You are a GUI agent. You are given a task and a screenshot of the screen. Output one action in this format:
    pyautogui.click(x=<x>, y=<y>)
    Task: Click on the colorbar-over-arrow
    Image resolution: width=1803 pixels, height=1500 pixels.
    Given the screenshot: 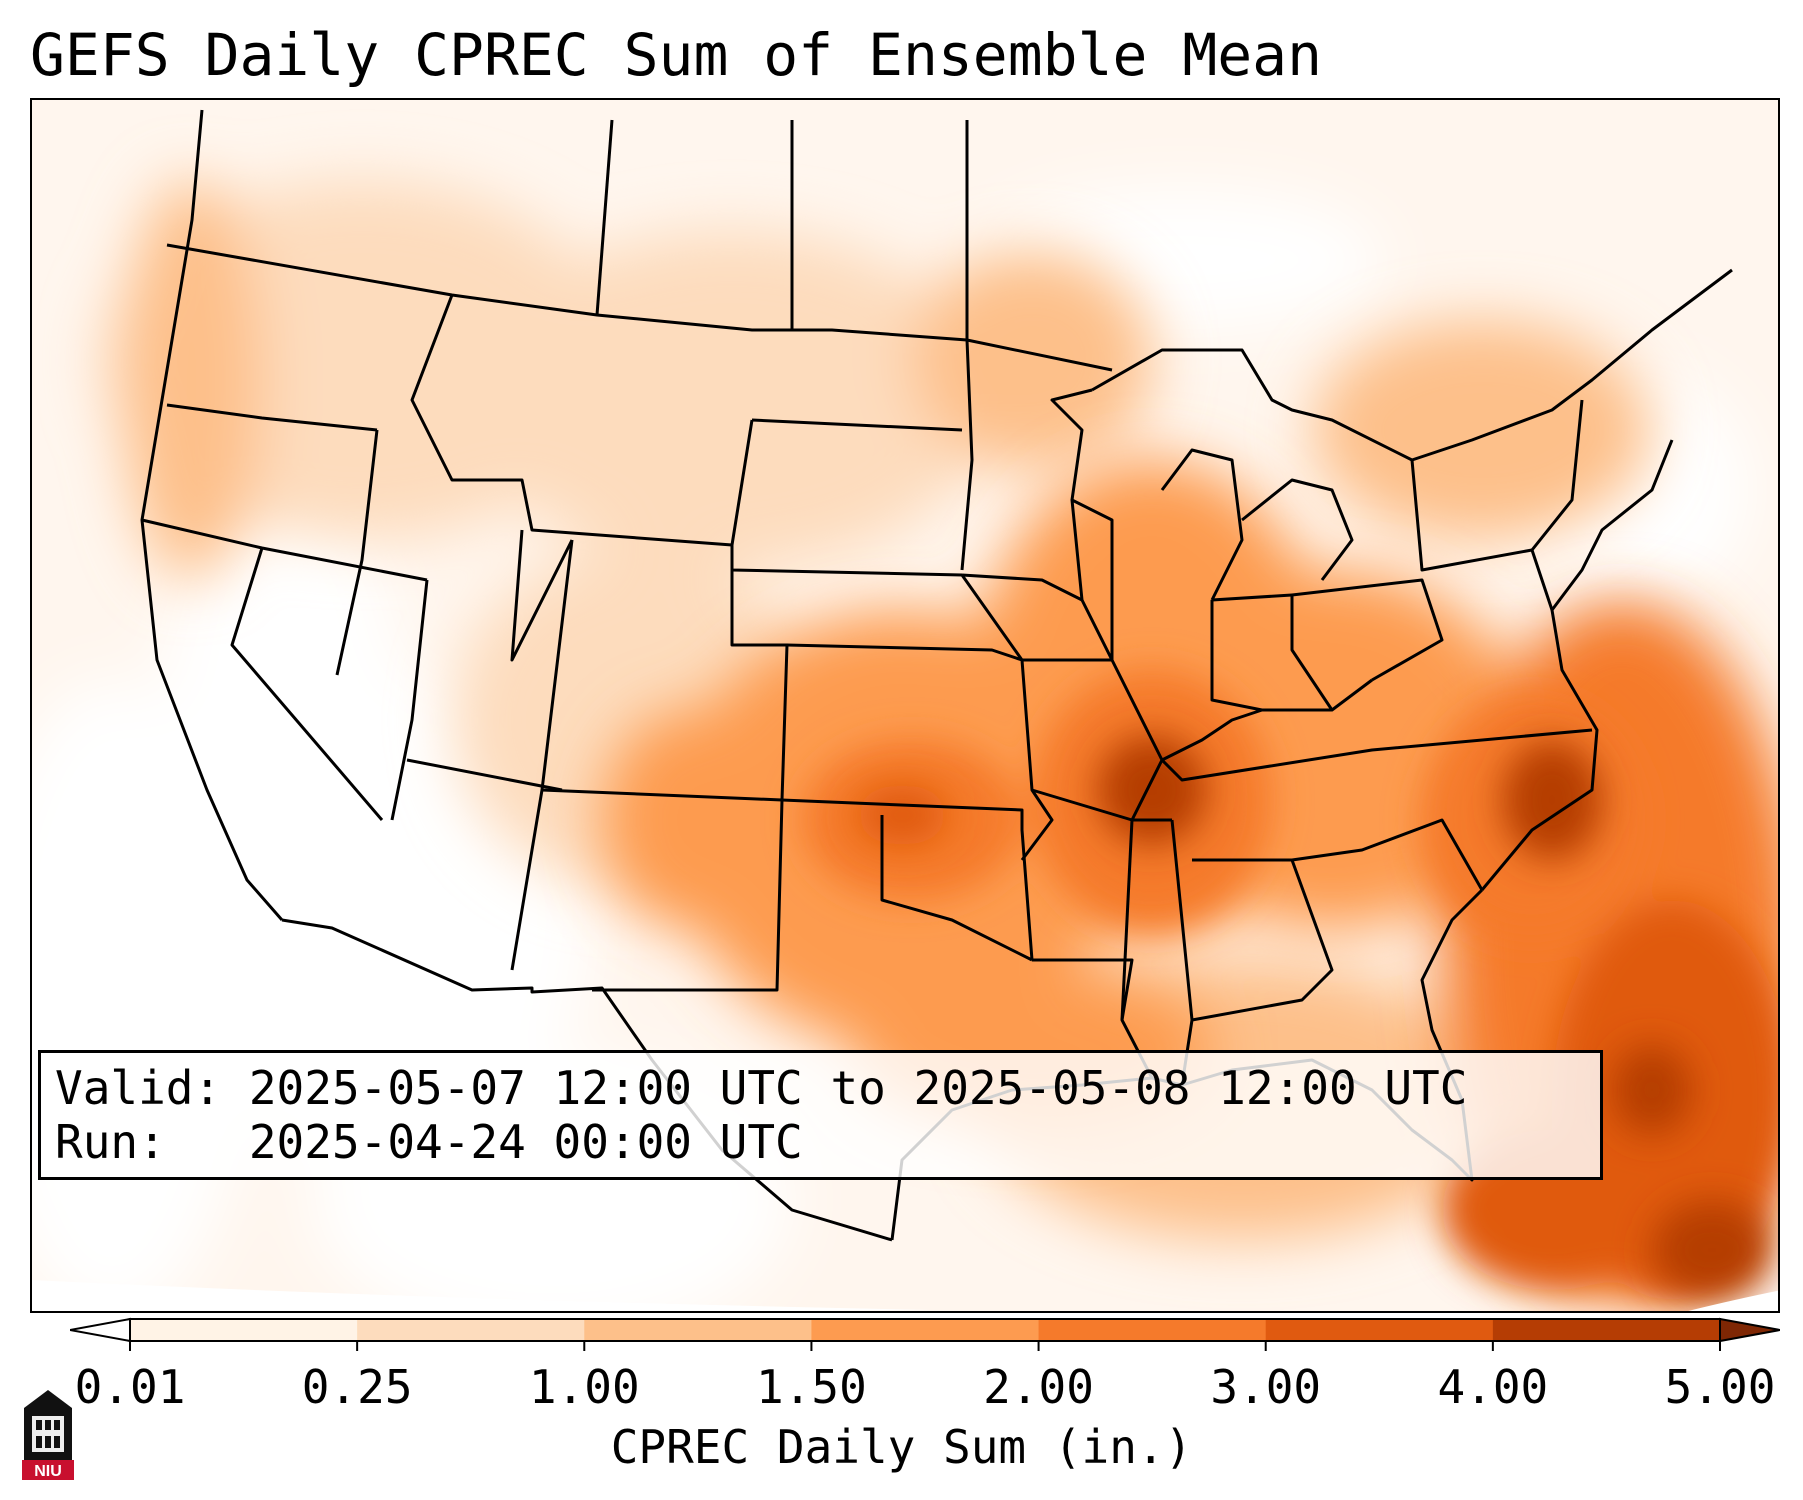 What is the action you would take?
    pyautogui.click(x=1749, y=1330)
    